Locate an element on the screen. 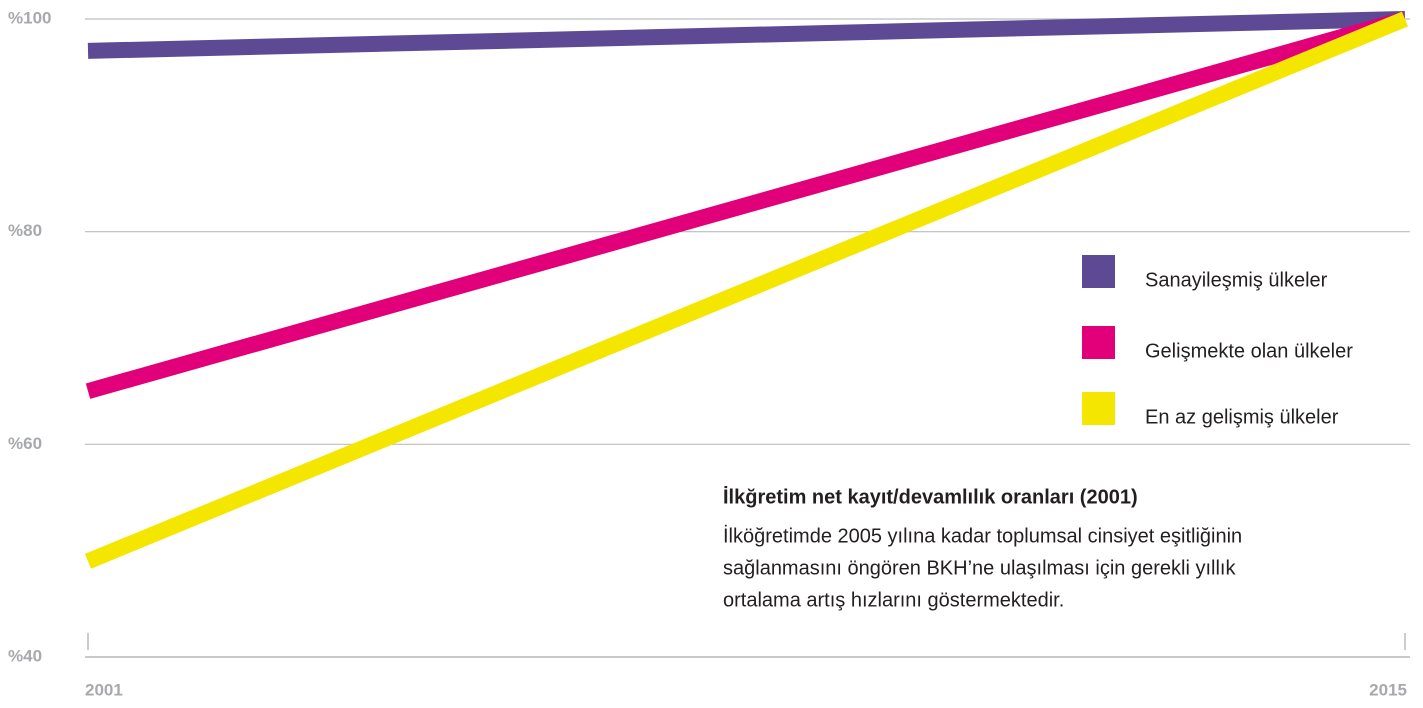 The image size is (1423, 708). x-tick-label: 2015 is located at coordinates (1388, 689).